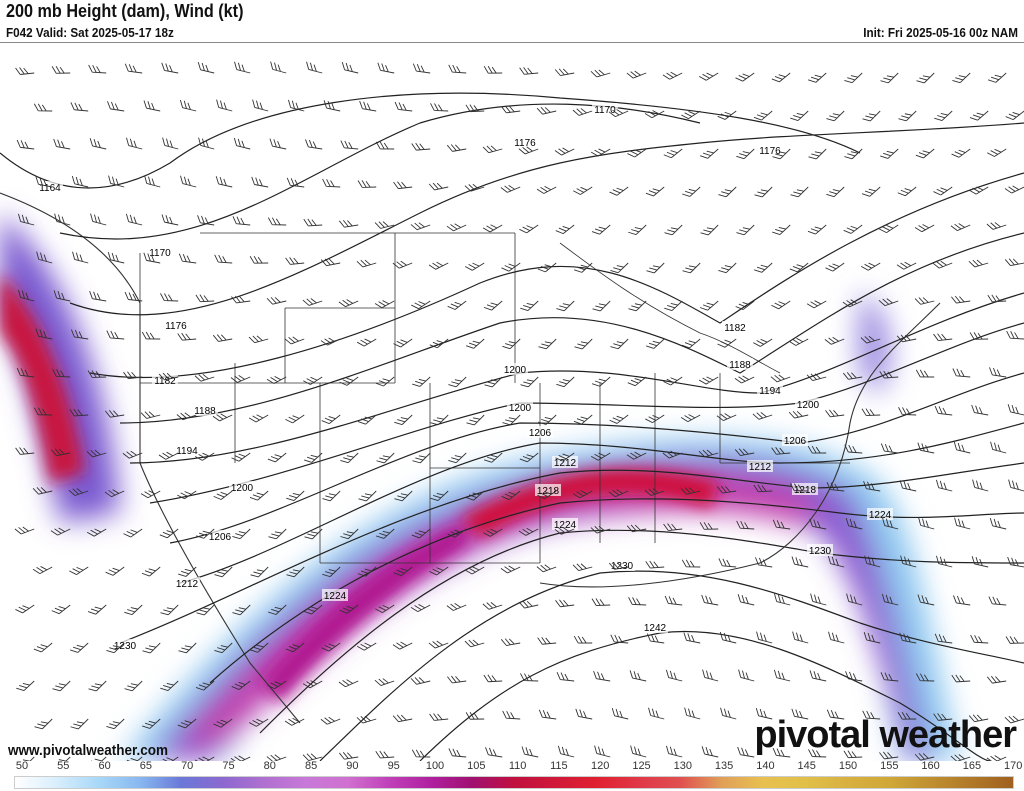 The image size is (1024, 791). Describe the element at coordinates (104, 766) in the screenshot. I see `colorbar-tick: 60` at that location.